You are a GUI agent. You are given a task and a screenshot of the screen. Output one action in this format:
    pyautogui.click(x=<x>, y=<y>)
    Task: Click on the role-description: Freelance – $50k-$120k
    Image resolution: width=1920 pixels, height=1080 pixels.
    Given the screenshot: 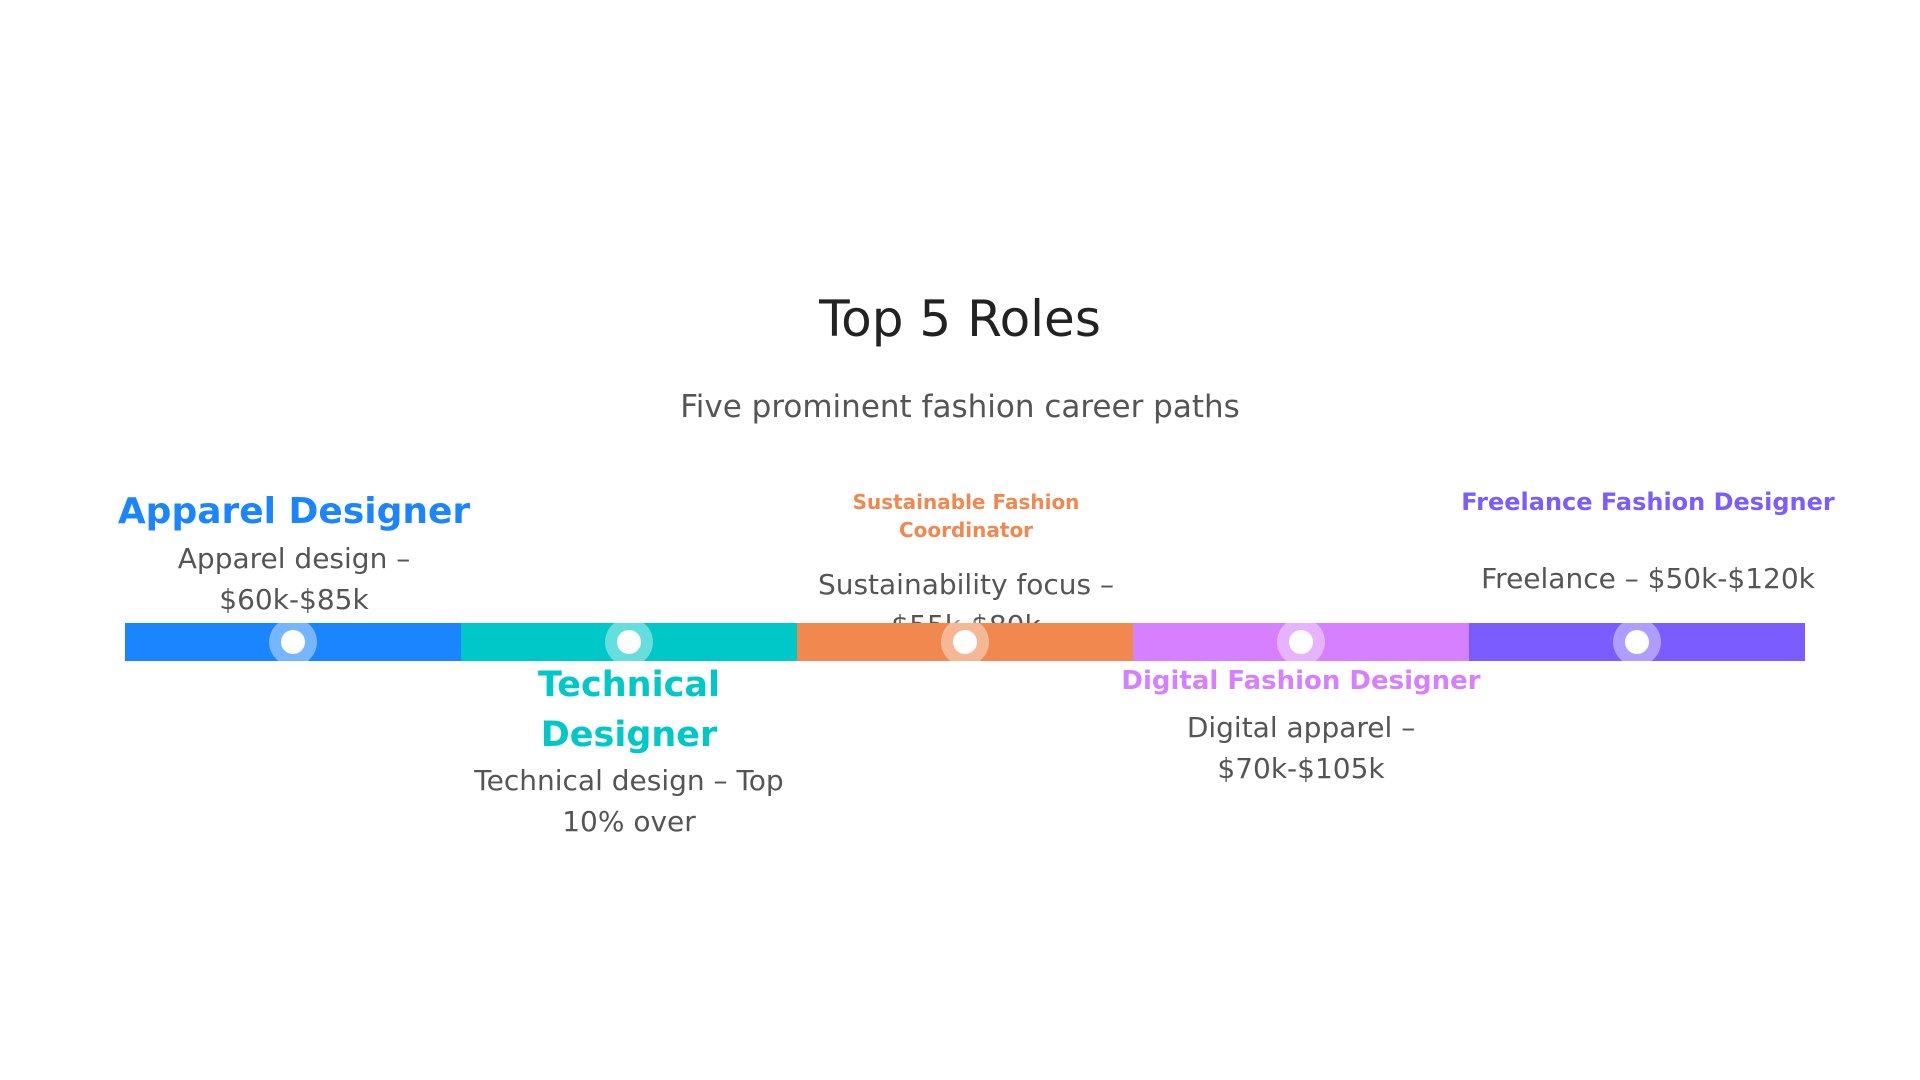 What is the action you would take?
    pyautogui.click(x=1648, y=578)
    